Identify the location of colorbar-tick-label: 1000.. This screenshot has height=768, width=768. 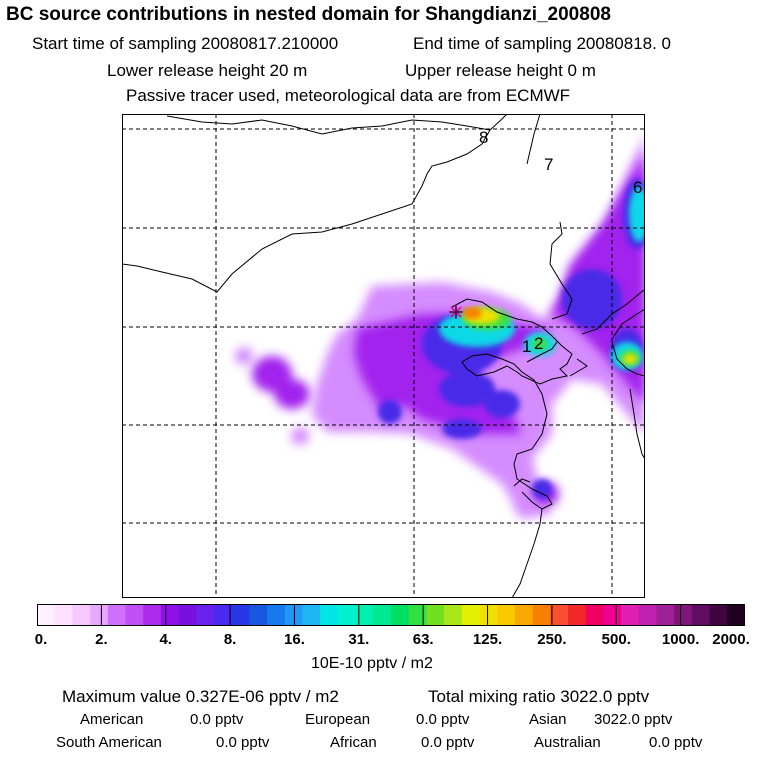
(680, 639).